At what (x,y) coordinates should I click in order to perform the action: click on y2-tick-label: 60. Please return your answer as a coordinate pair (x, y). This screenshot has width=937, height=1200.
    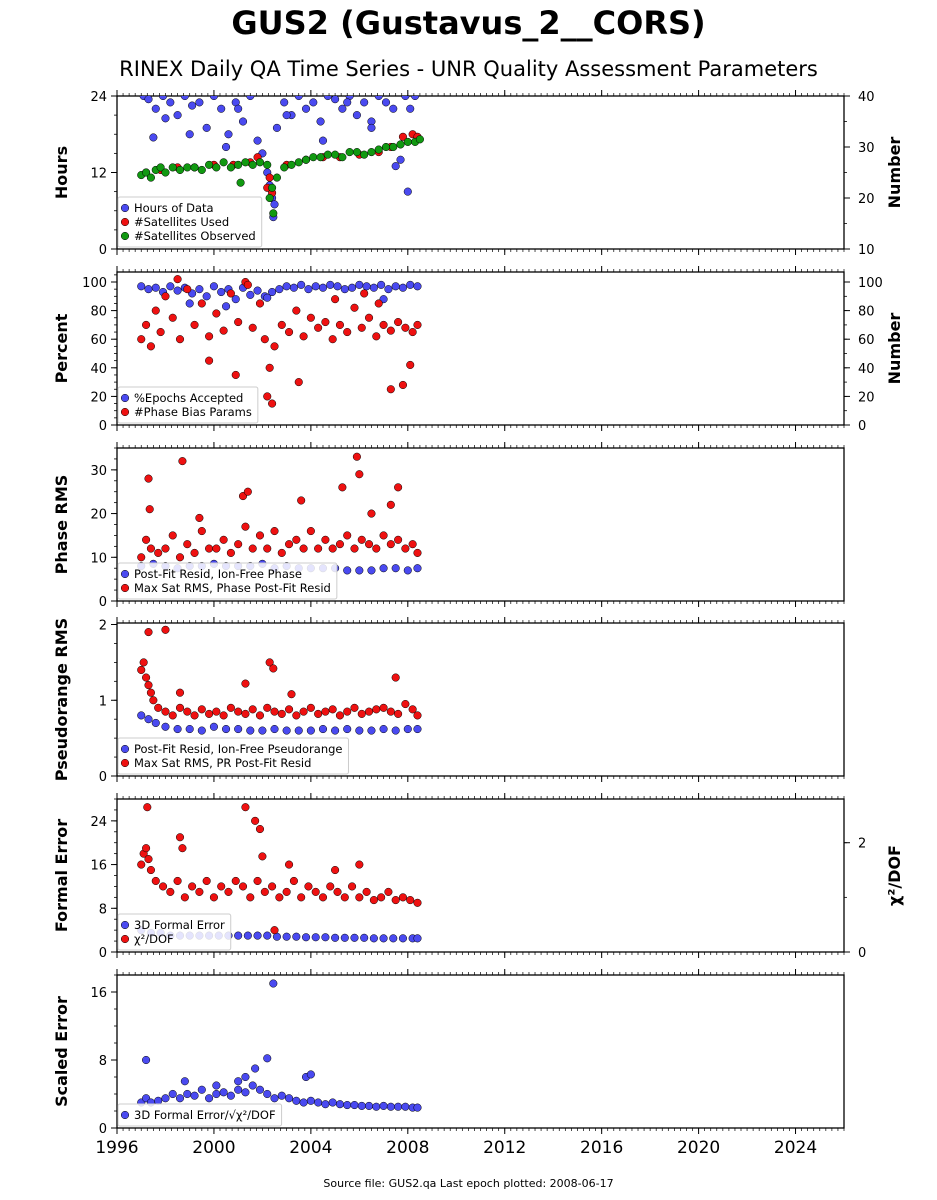
    Looking at the image, I should click on (866, 340).